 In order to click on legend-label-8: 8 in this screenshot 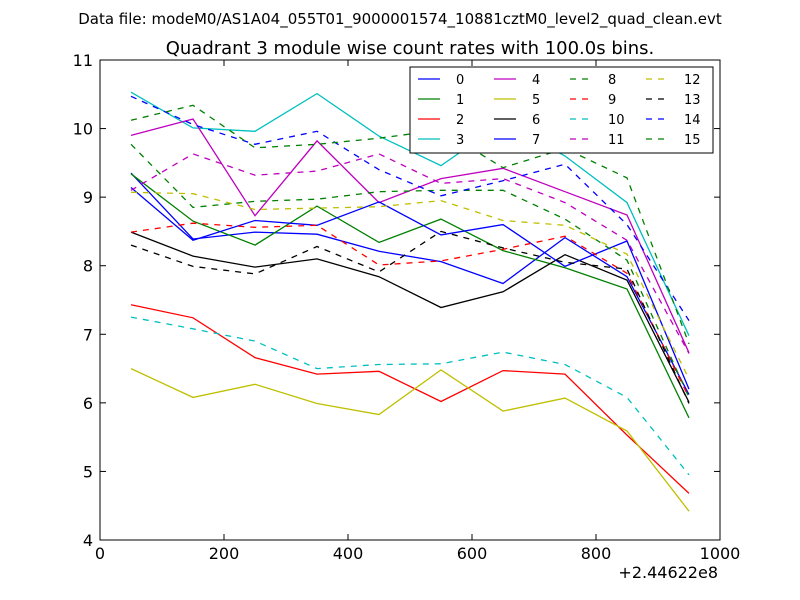, I will do `click(612, 80)`.